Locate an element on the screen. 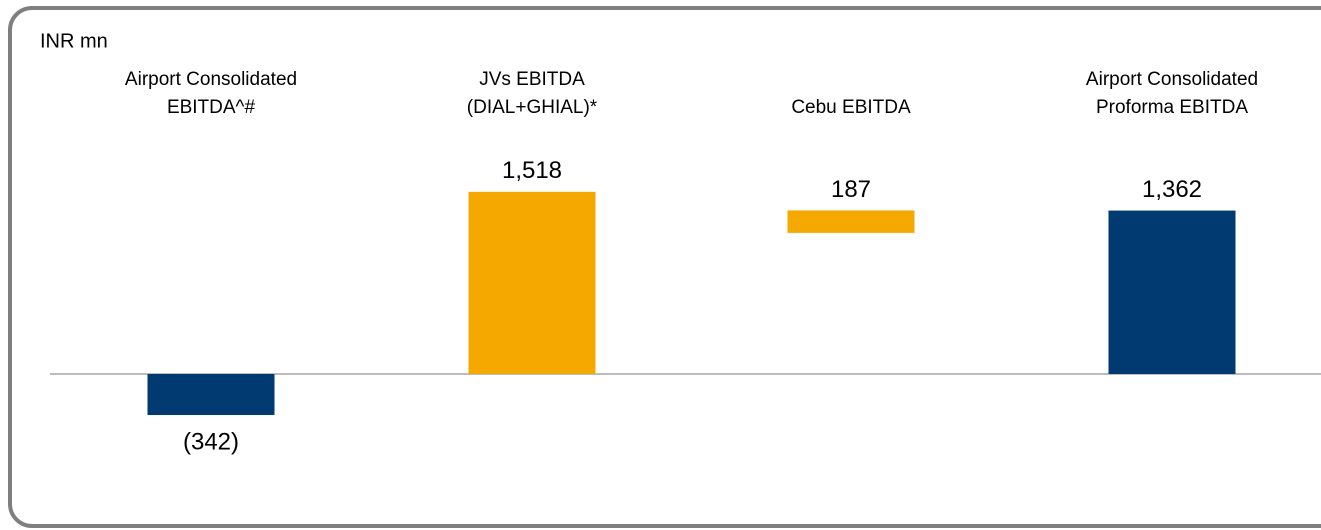 This screenshot has width=1321, height=530. category-label: Proforma EBITDA is located at coordinates (1172, 107).